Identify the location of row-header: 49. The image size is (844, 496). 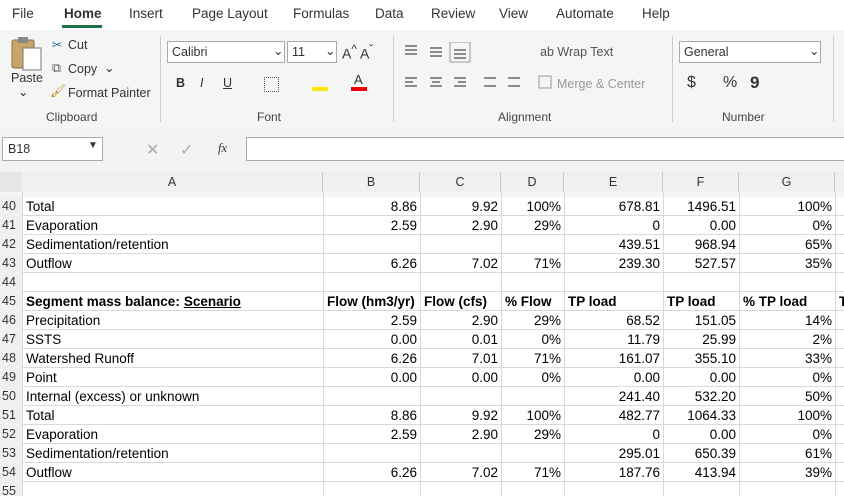
(11, 377).